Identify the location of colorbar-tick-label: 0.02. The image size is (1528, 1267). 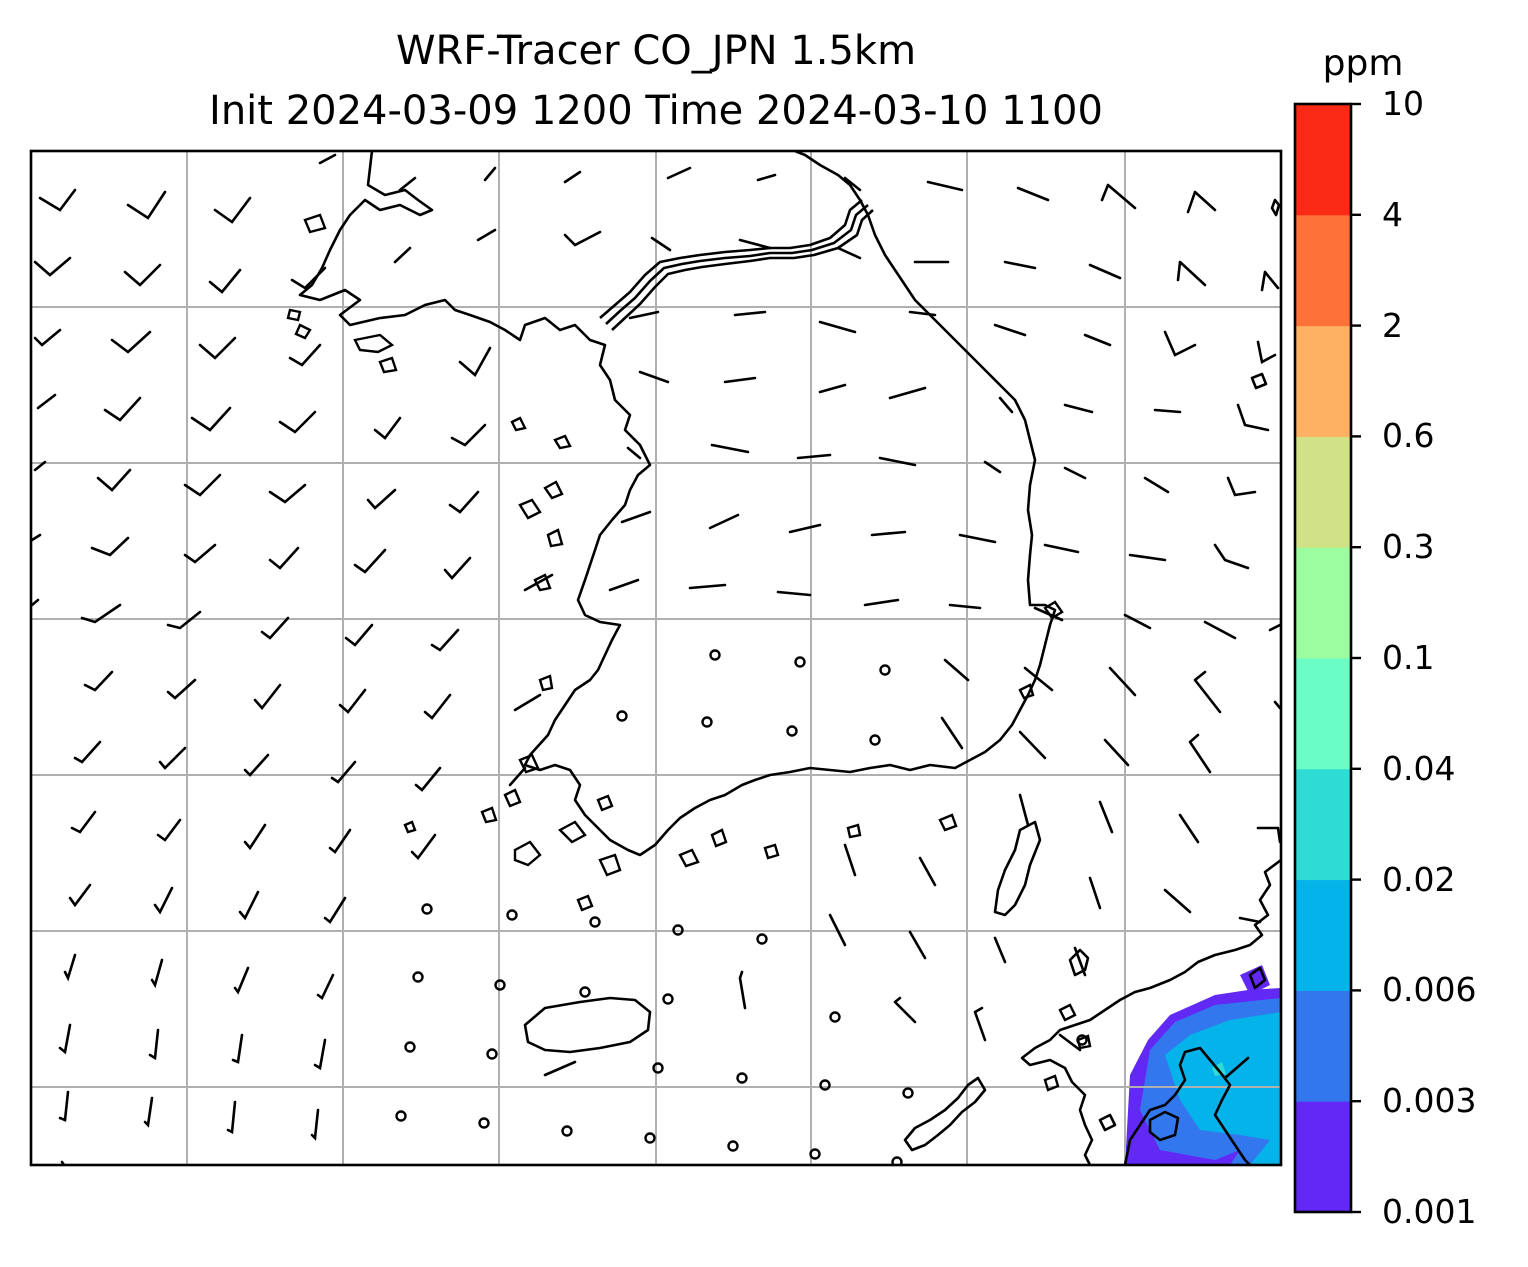
(1419, 879).